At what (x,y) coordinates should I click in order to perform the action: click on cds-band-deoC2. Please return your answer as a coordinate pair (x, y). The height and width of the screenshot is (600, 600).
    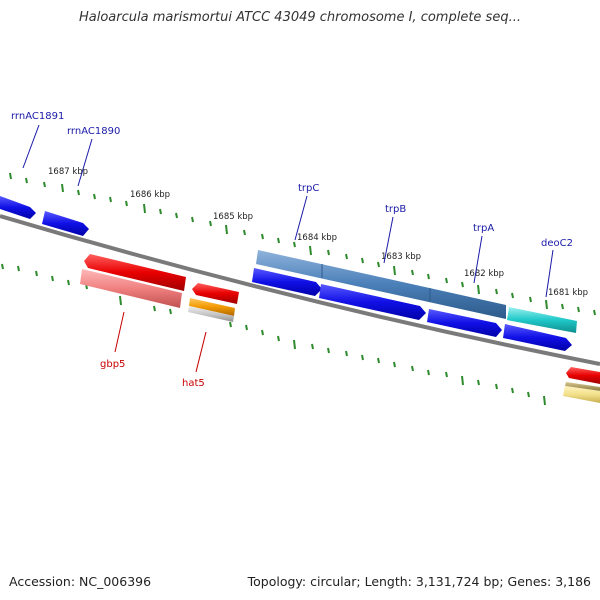
    Looking at the image, I should click on (542, 320).